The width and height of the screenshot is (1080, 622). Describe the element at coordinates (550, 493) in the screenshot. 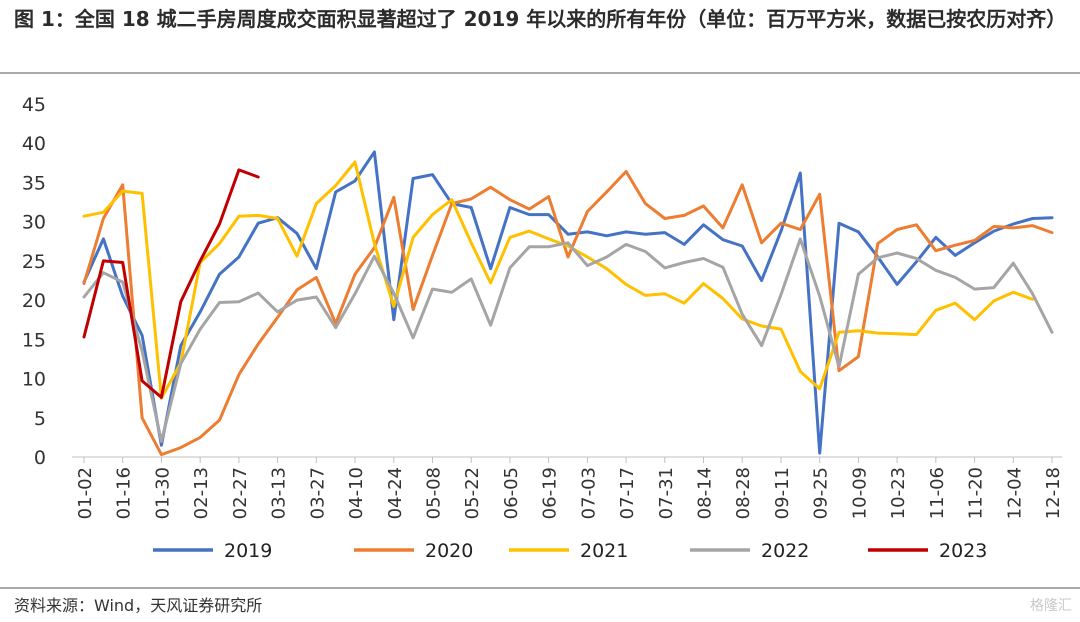

I see `x-tick-label: 06-19` at that location.